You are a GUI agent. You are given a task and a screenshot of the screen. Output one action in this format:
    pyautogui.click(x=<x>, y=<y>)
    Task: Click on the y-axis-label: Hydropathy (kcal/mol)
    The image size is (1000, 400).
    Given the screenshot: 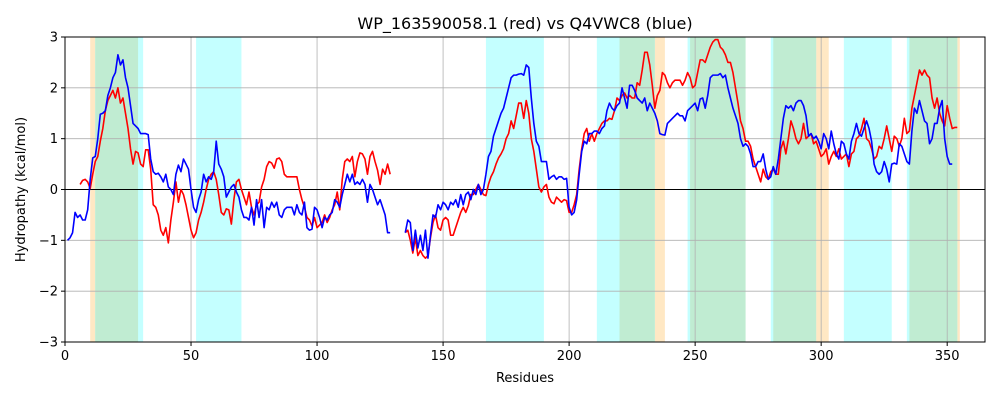 What is the action you would take?
    pyautogui.click(x=21, y=189)
    